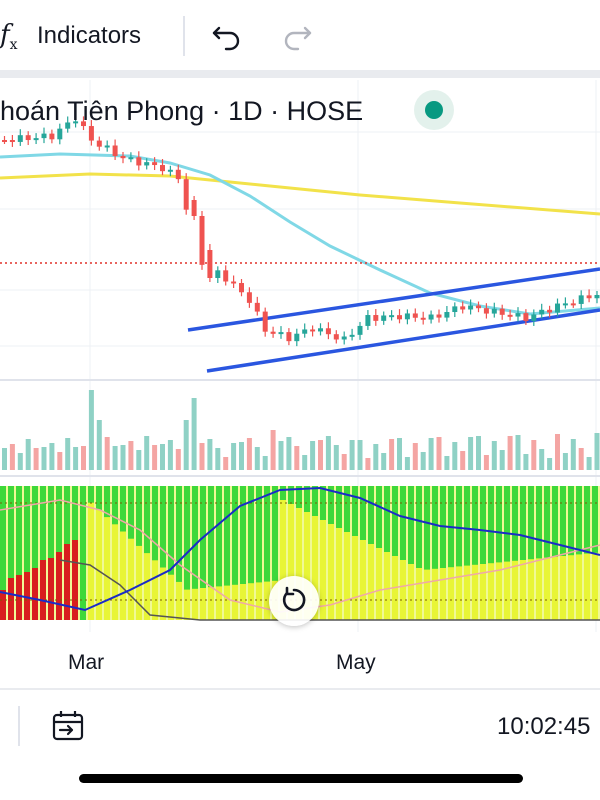 The height and width of the screenshot is (800, 600). I want to click on reset-chart-button, so click(294, 601).